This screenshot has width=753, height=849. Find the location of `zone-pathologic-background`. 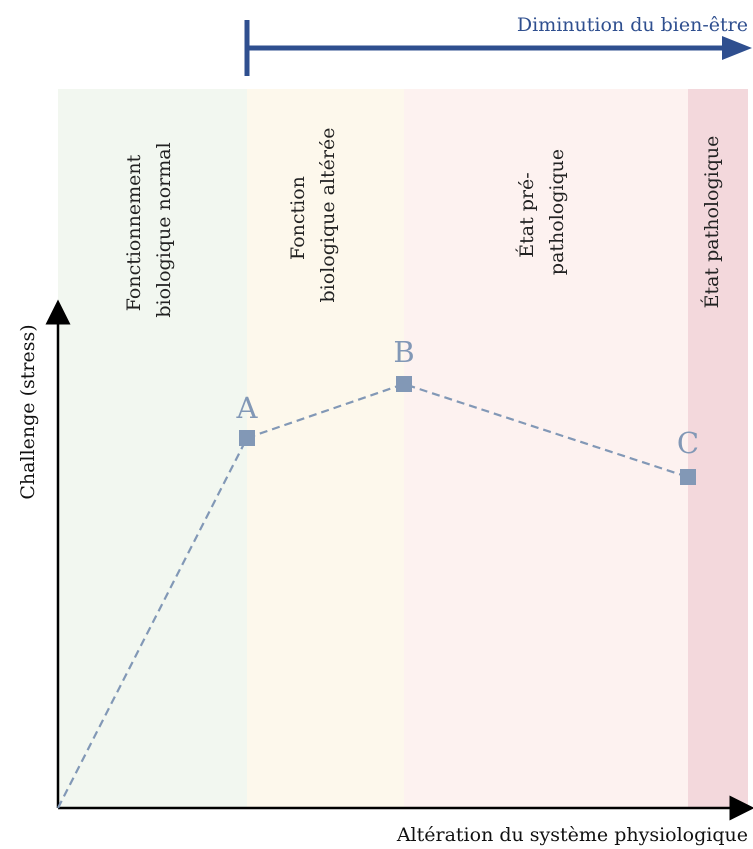

zone-pathologic-background is located at coordinates (718, 448).